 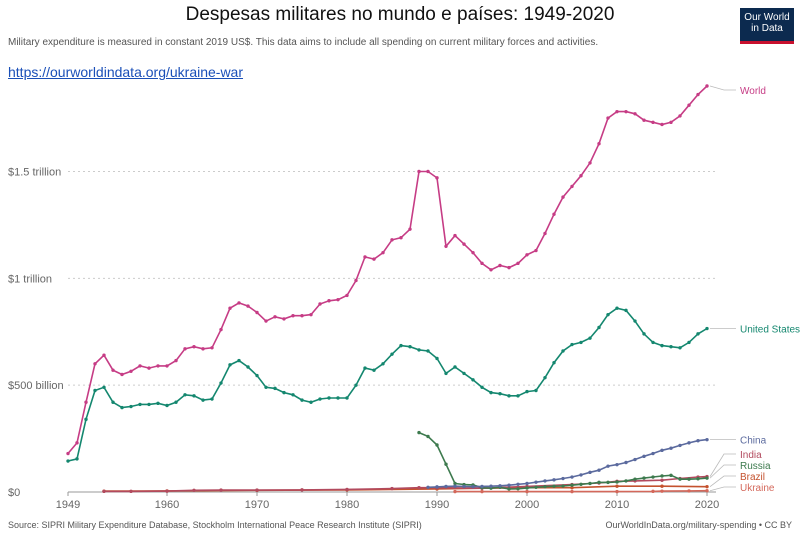 I want to click on label-connector-ukraine, so click(x=722, y=489).